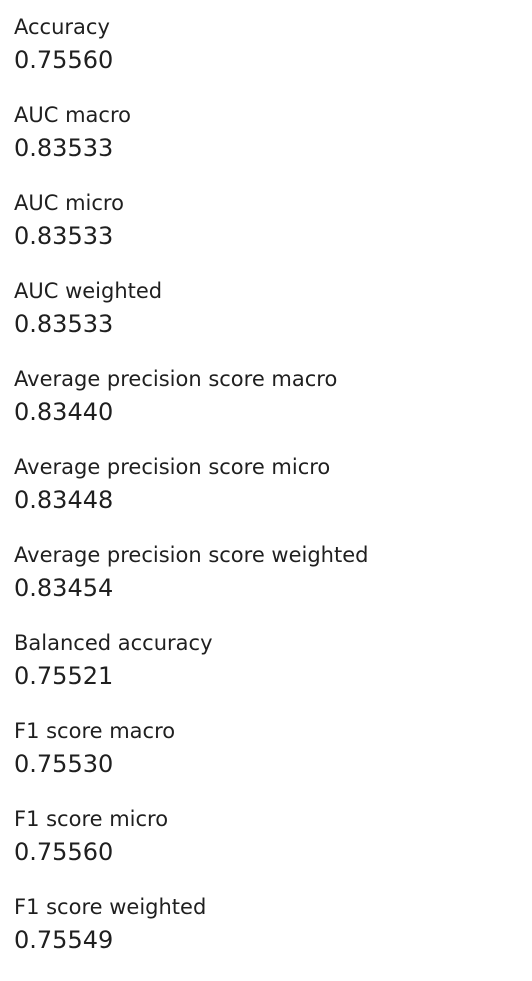 This screenshot has height=981, width=532. I want to click on metric-label: Balanced accuracy, so click(113, 643).